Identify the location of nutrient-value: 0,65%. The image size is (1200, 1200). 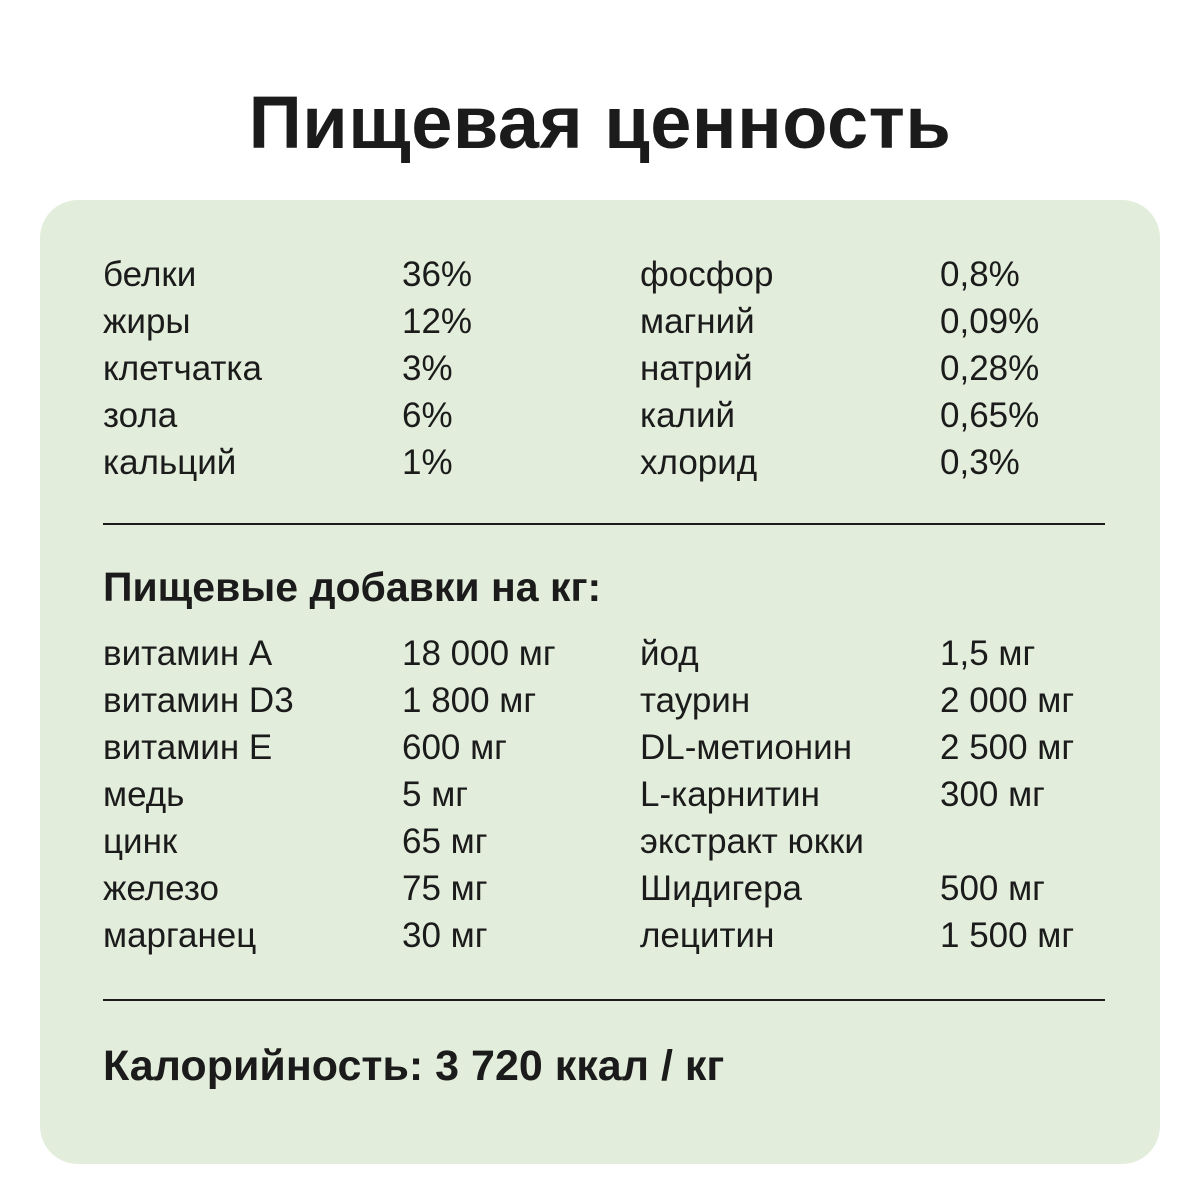
(990, 415).